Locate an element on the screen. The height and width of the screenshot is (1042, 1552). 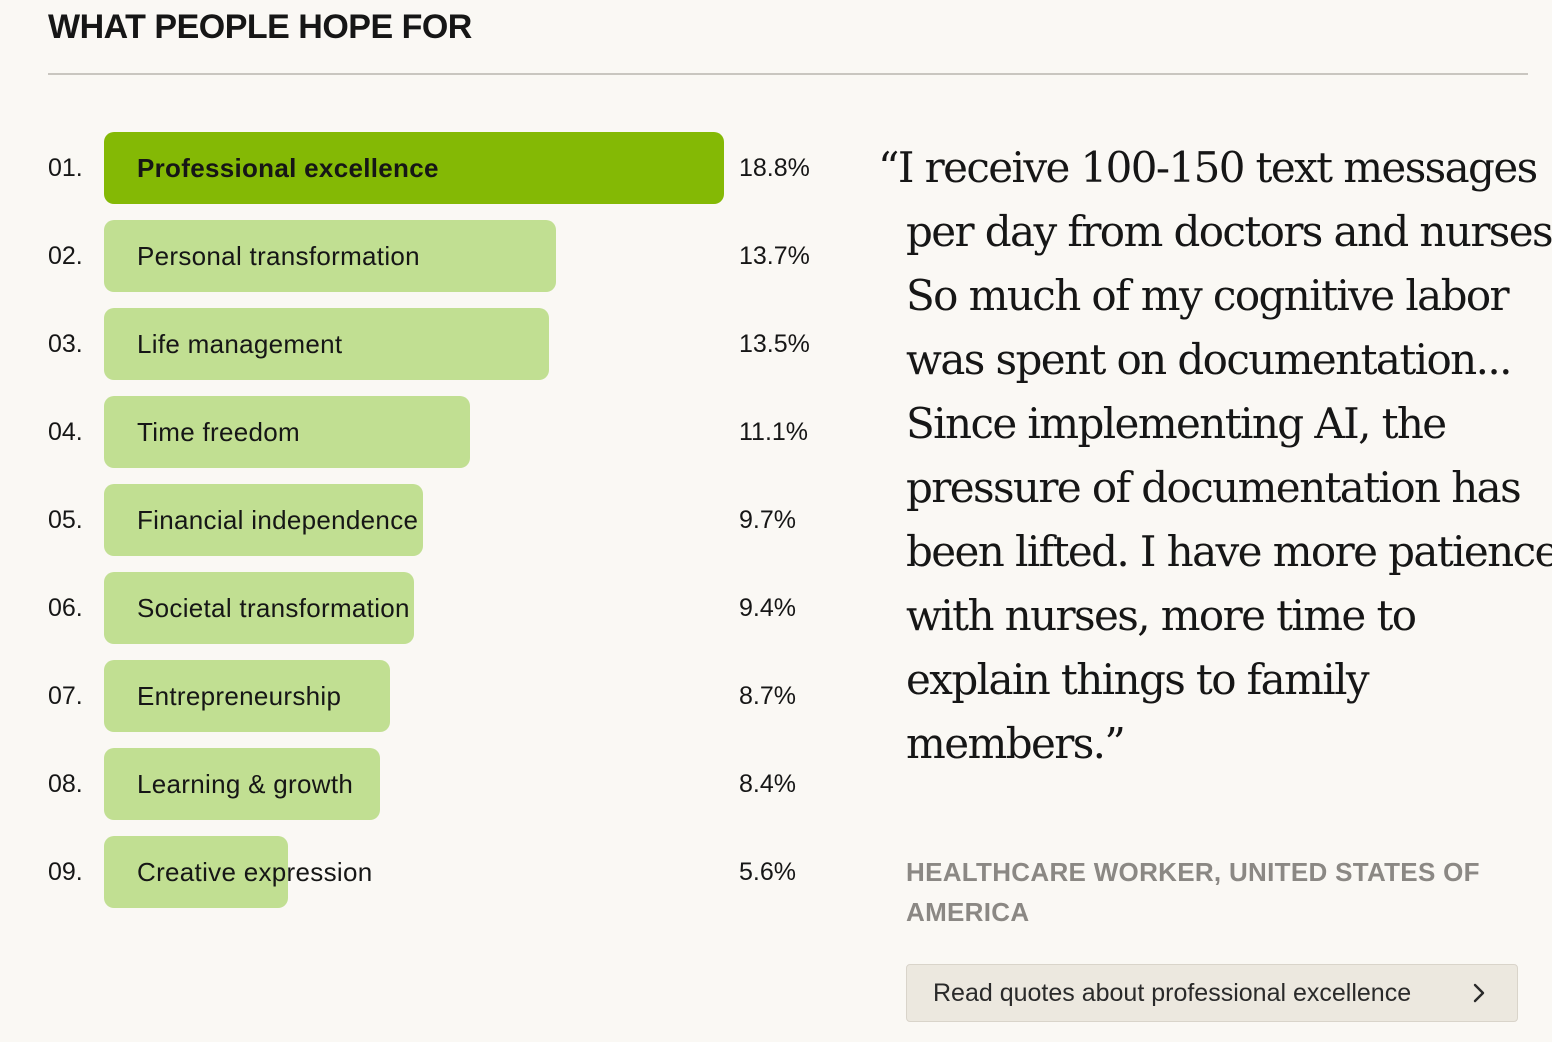
bar-value-label: 9.4% is located at coordinates (767, 608).